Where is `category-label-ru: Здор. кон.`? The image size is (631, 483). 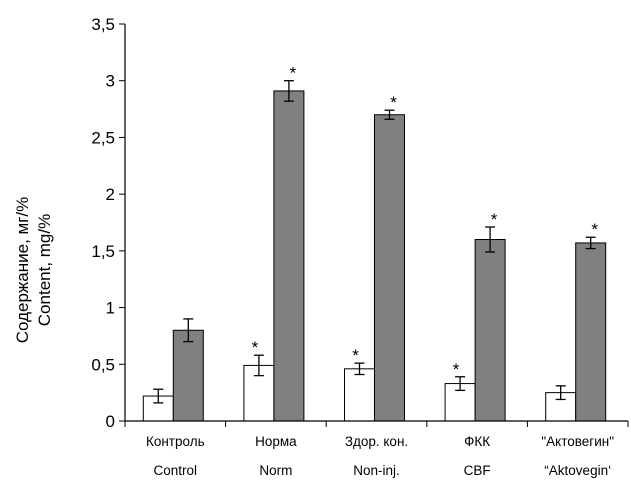
category-label-ru: Здор. кон. is located at coordinates (376, 441).